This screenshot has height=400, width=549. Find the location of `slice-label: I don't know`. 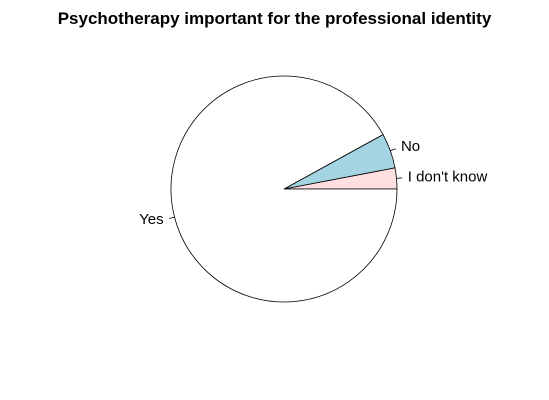

slice-label: I don't know is located at coordinates (448, 176).